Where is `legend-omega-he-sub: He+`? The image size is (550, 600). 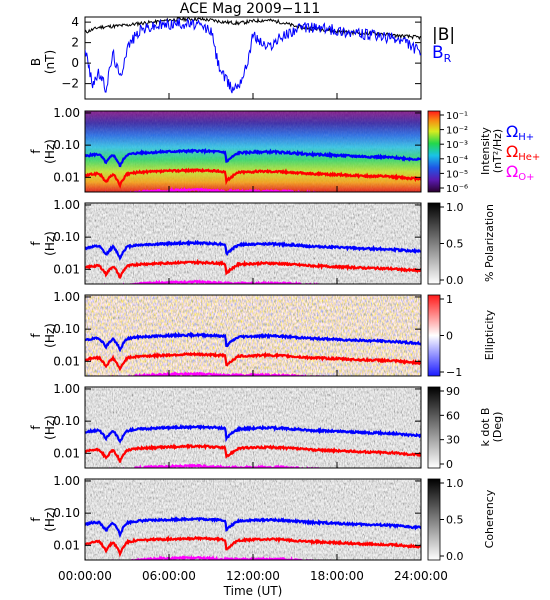
legend-omega-he-sub: He+ is located at coordinates (529, 157).